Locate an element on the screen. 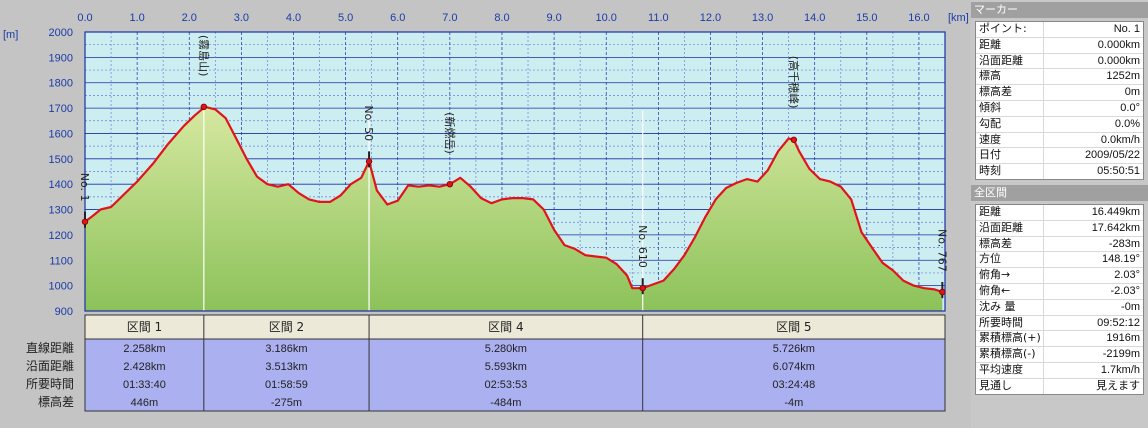 The width and height of the screenshot is (1148, 428). total-panel-row: 標高差 -283m is located at coordinates (1059, 244).